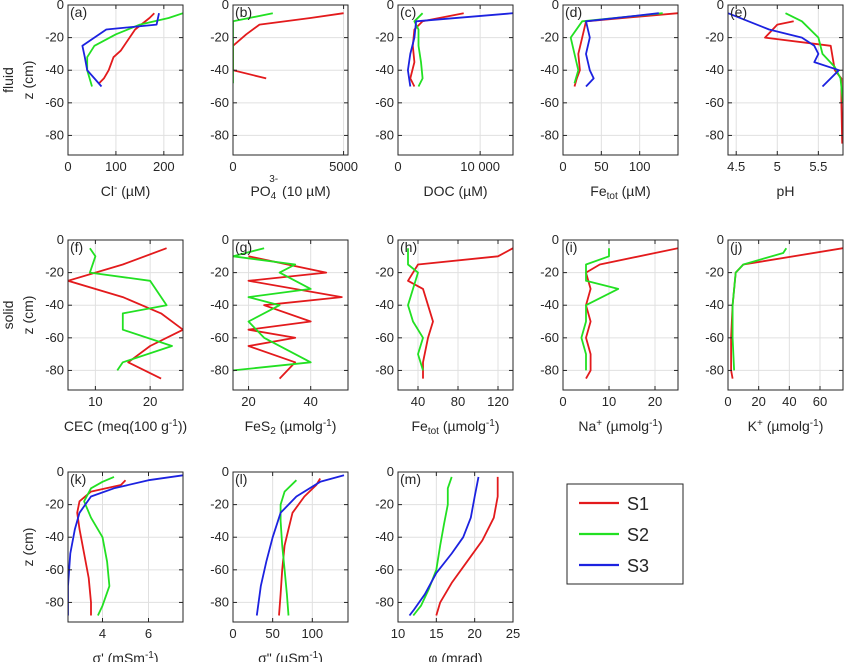 This screenshot has height=662, width=850. Describe the element at coordinates (125, 426) in the screenshot. I see `x-axis-label: CEC (meq(100 g-1))` at that location.